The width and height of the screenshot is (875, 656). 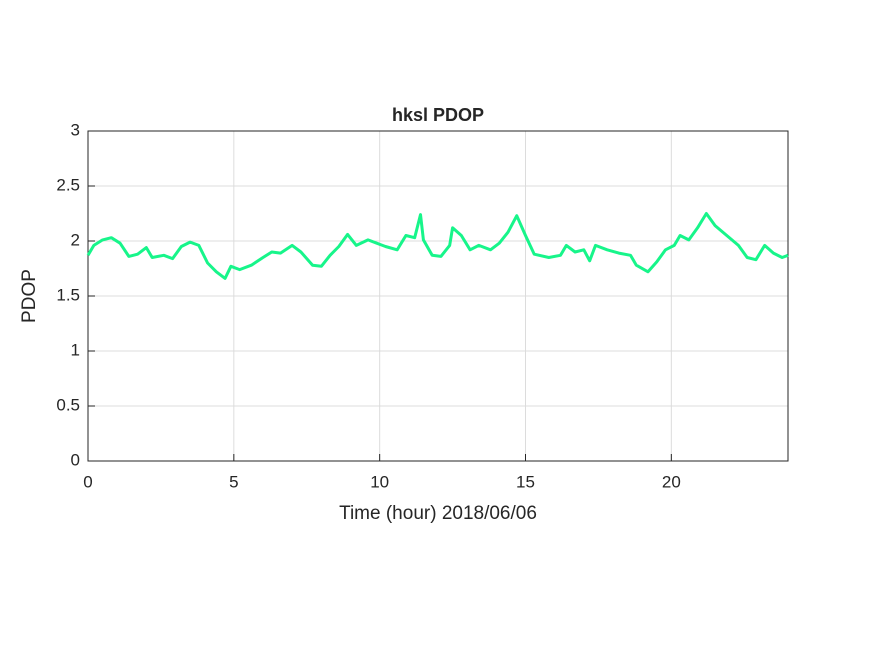 What do you see at coordinates (437, 246) in the screenshot?
I see `data-line` at bounding box center [437, 246].